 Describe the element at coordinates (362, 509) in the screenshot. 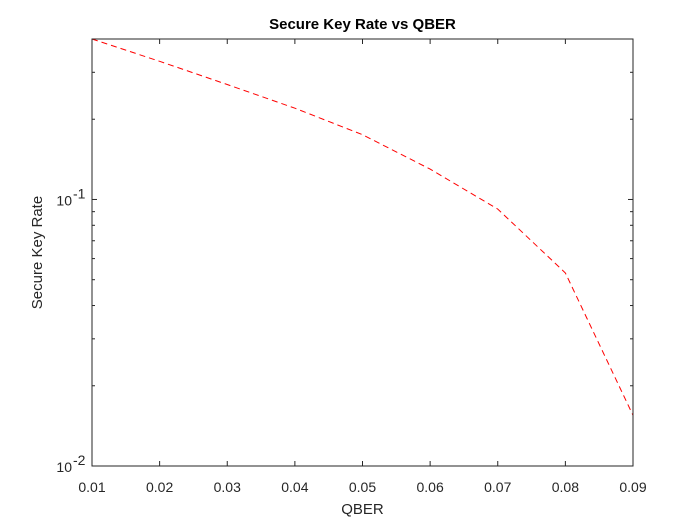

I see `x-axis-label: QBER` at that location.